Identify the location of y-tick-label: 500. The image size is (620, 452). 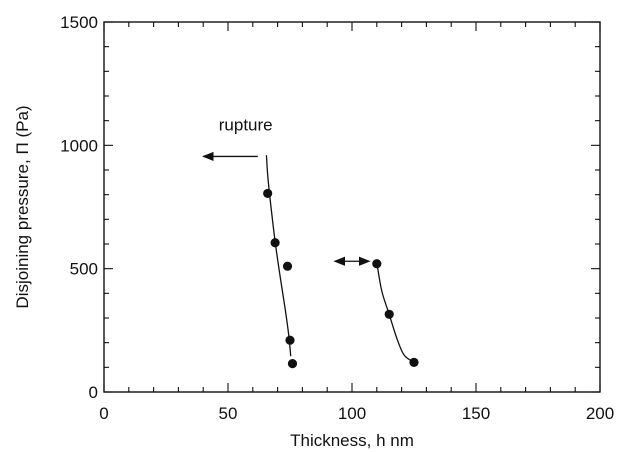
(84, 269).